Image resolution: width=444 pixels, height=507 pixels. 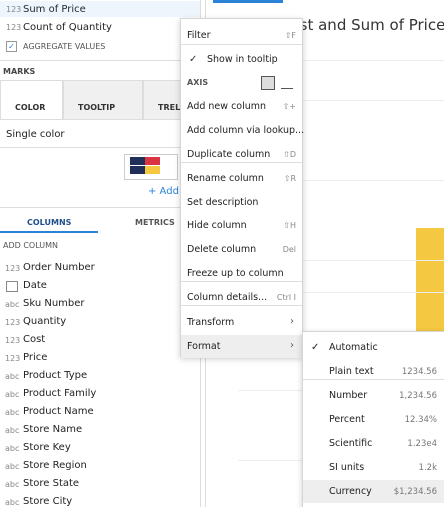 I want to click on format-example: $1,234.56, so click(x=415, y=492).